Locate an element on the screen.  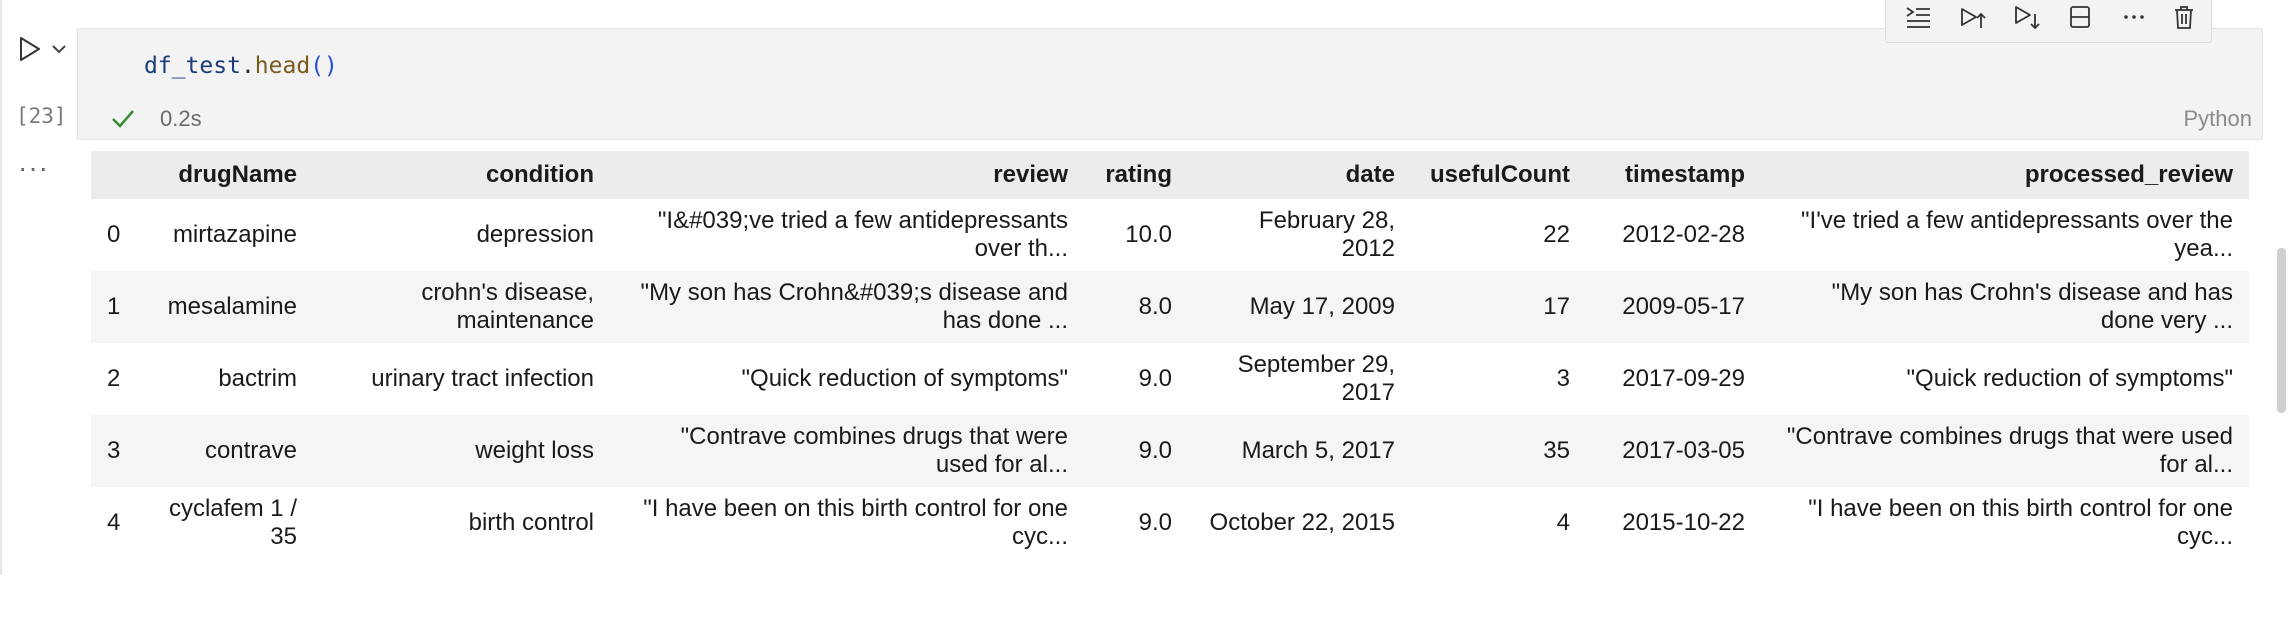
table-cell: 3 is located at coordinates (1563, 378).